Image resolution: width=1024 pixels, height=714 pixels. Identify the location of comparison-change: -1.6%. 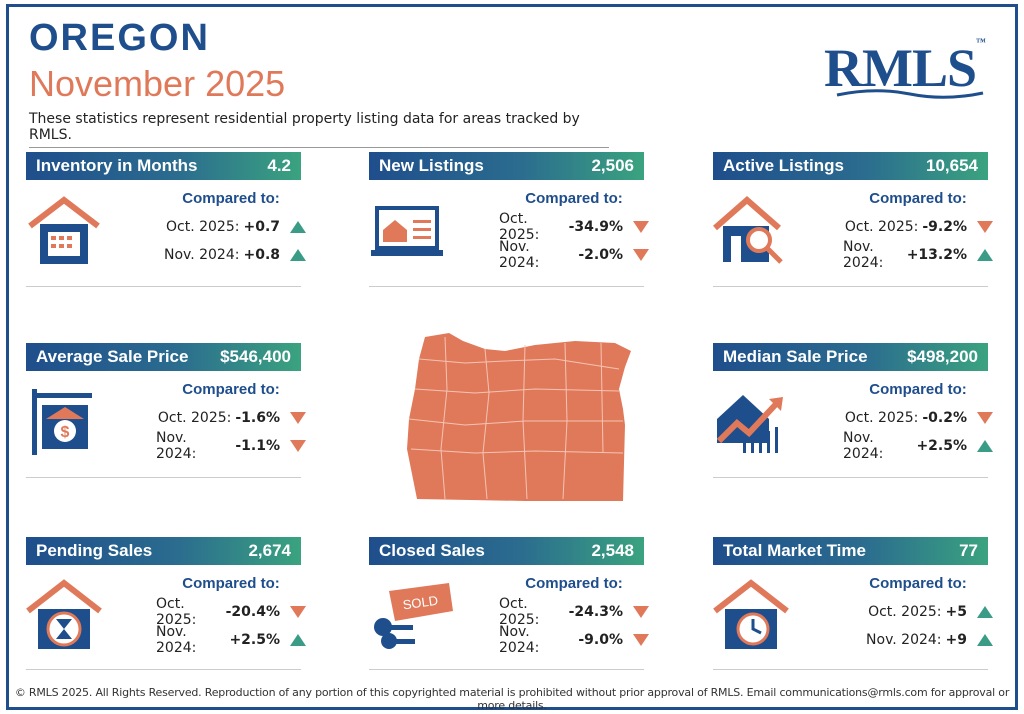
(257, 418).